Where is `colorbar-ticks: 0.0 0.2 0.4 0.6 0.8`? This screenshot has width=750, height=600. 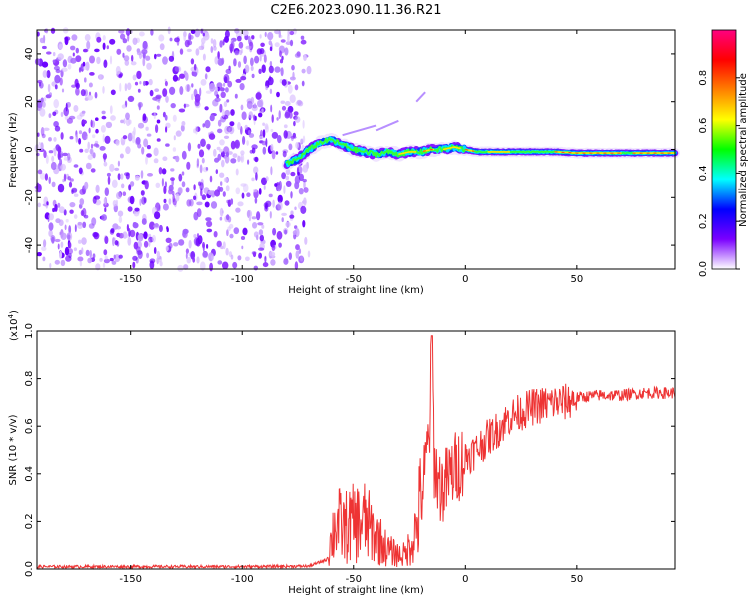 colorbar-ticks: 0.0 0.2 0.4 0.6 0.8 is located at coordinates (719, 173).